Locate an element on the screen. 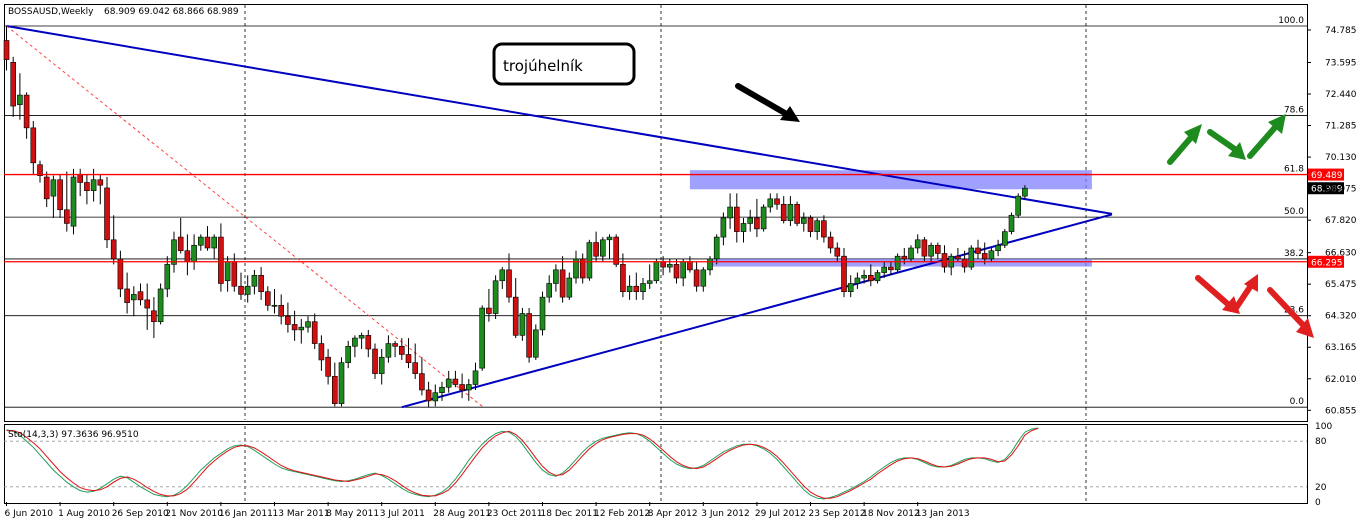  highlight-zone is located at coordinates (890, 180).